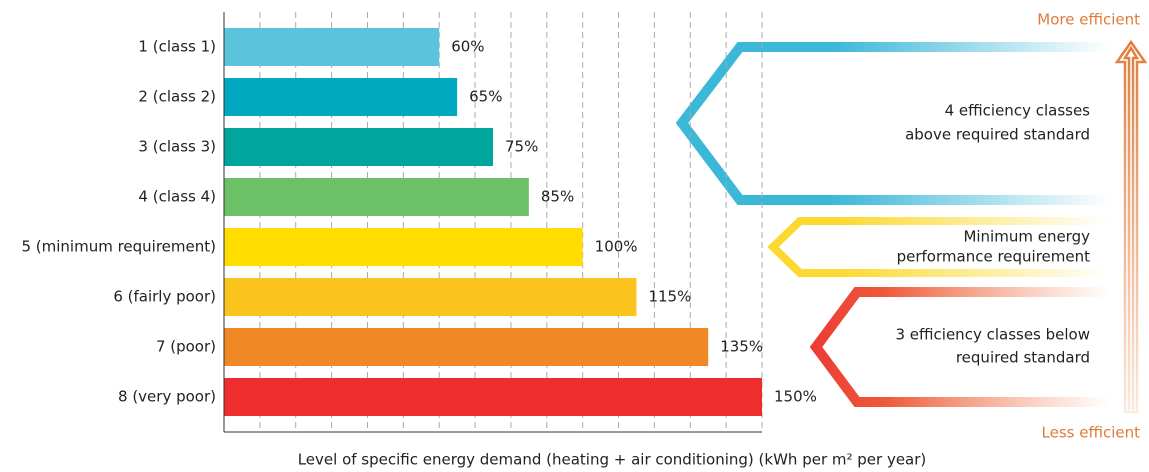  I want to click on annotation-text: above required standard, so click(997, 135).